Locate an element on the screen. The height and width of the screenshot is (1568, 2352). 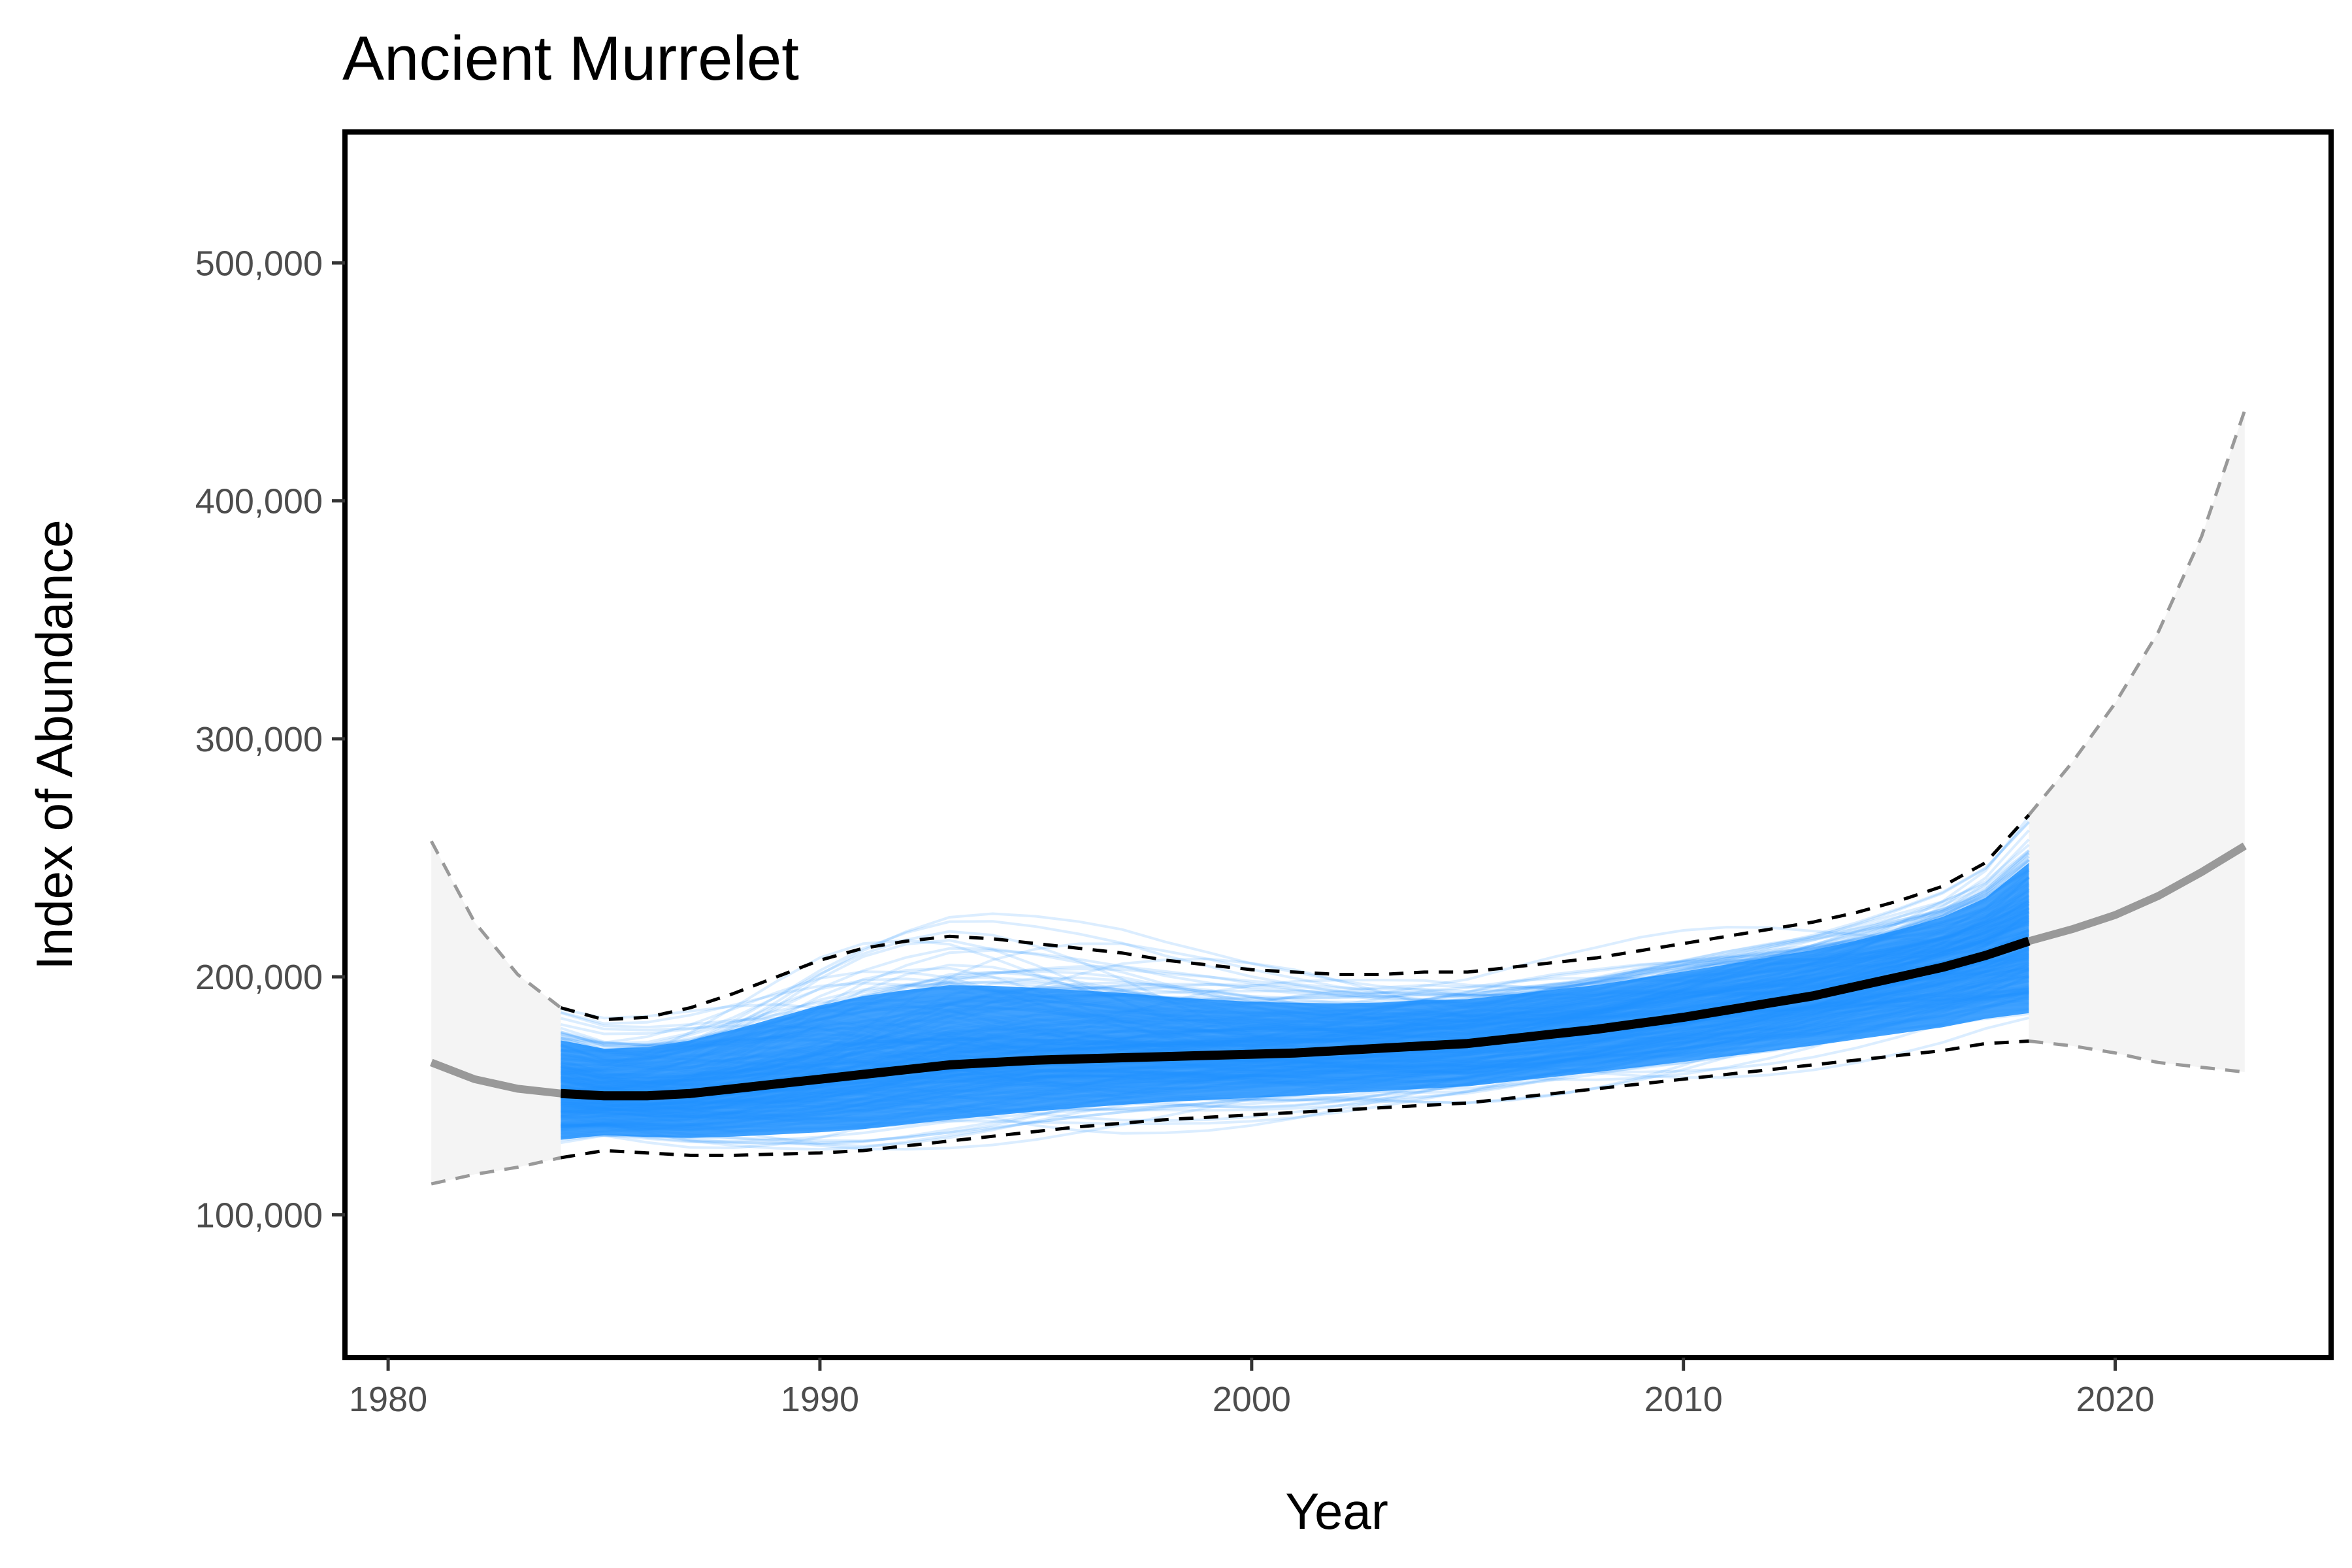
projection-upper-before is located at coordinates (495, 924).